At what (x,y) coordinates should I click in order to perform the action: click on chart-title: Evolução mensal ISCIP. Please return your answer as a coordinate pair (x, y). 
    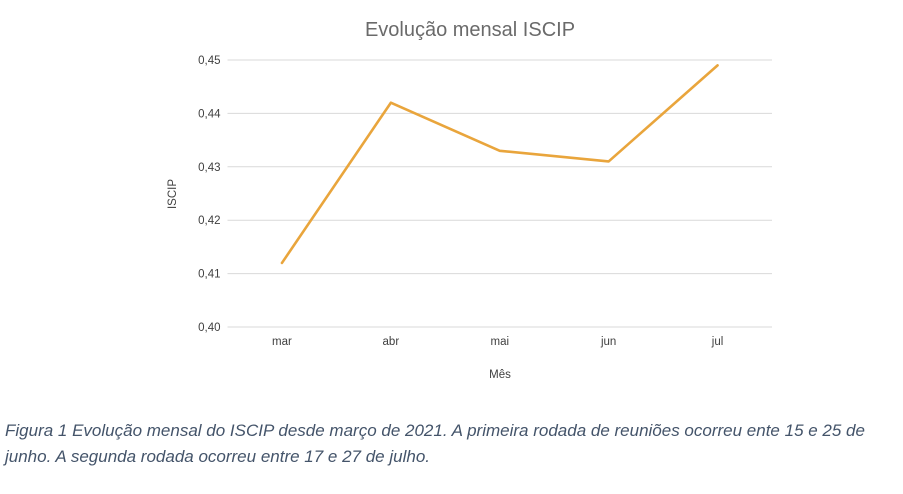
    Looking at the image, I should click on (470, 30).